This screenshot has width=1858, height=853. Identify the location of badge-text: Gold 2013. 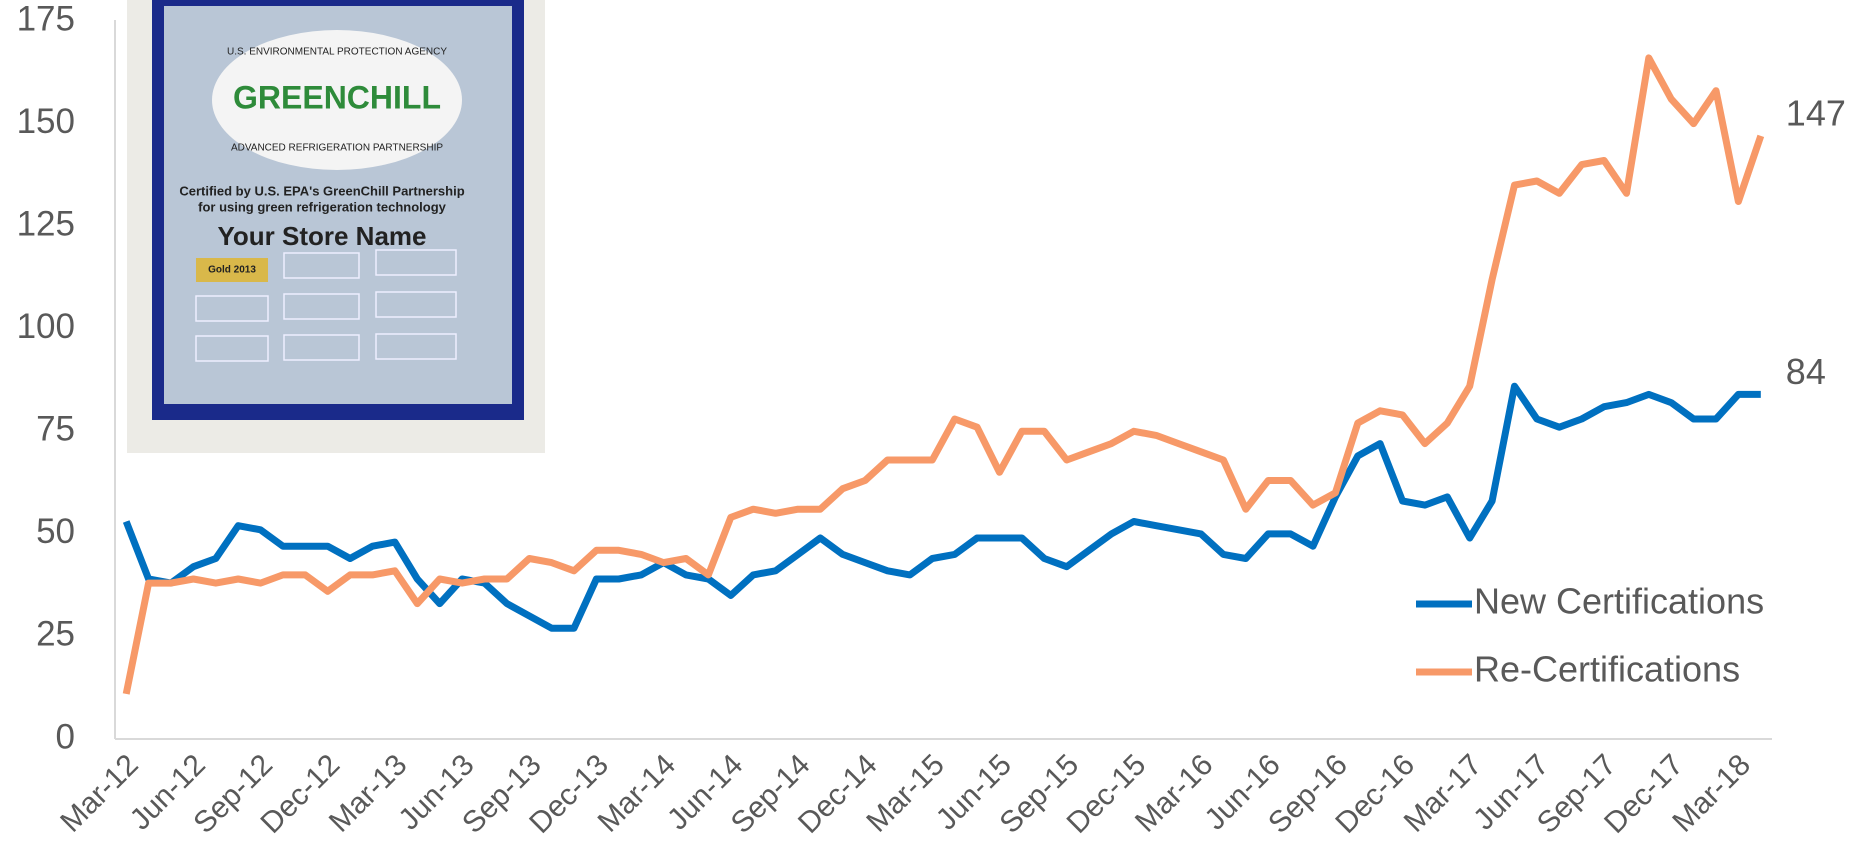
(232, 270).